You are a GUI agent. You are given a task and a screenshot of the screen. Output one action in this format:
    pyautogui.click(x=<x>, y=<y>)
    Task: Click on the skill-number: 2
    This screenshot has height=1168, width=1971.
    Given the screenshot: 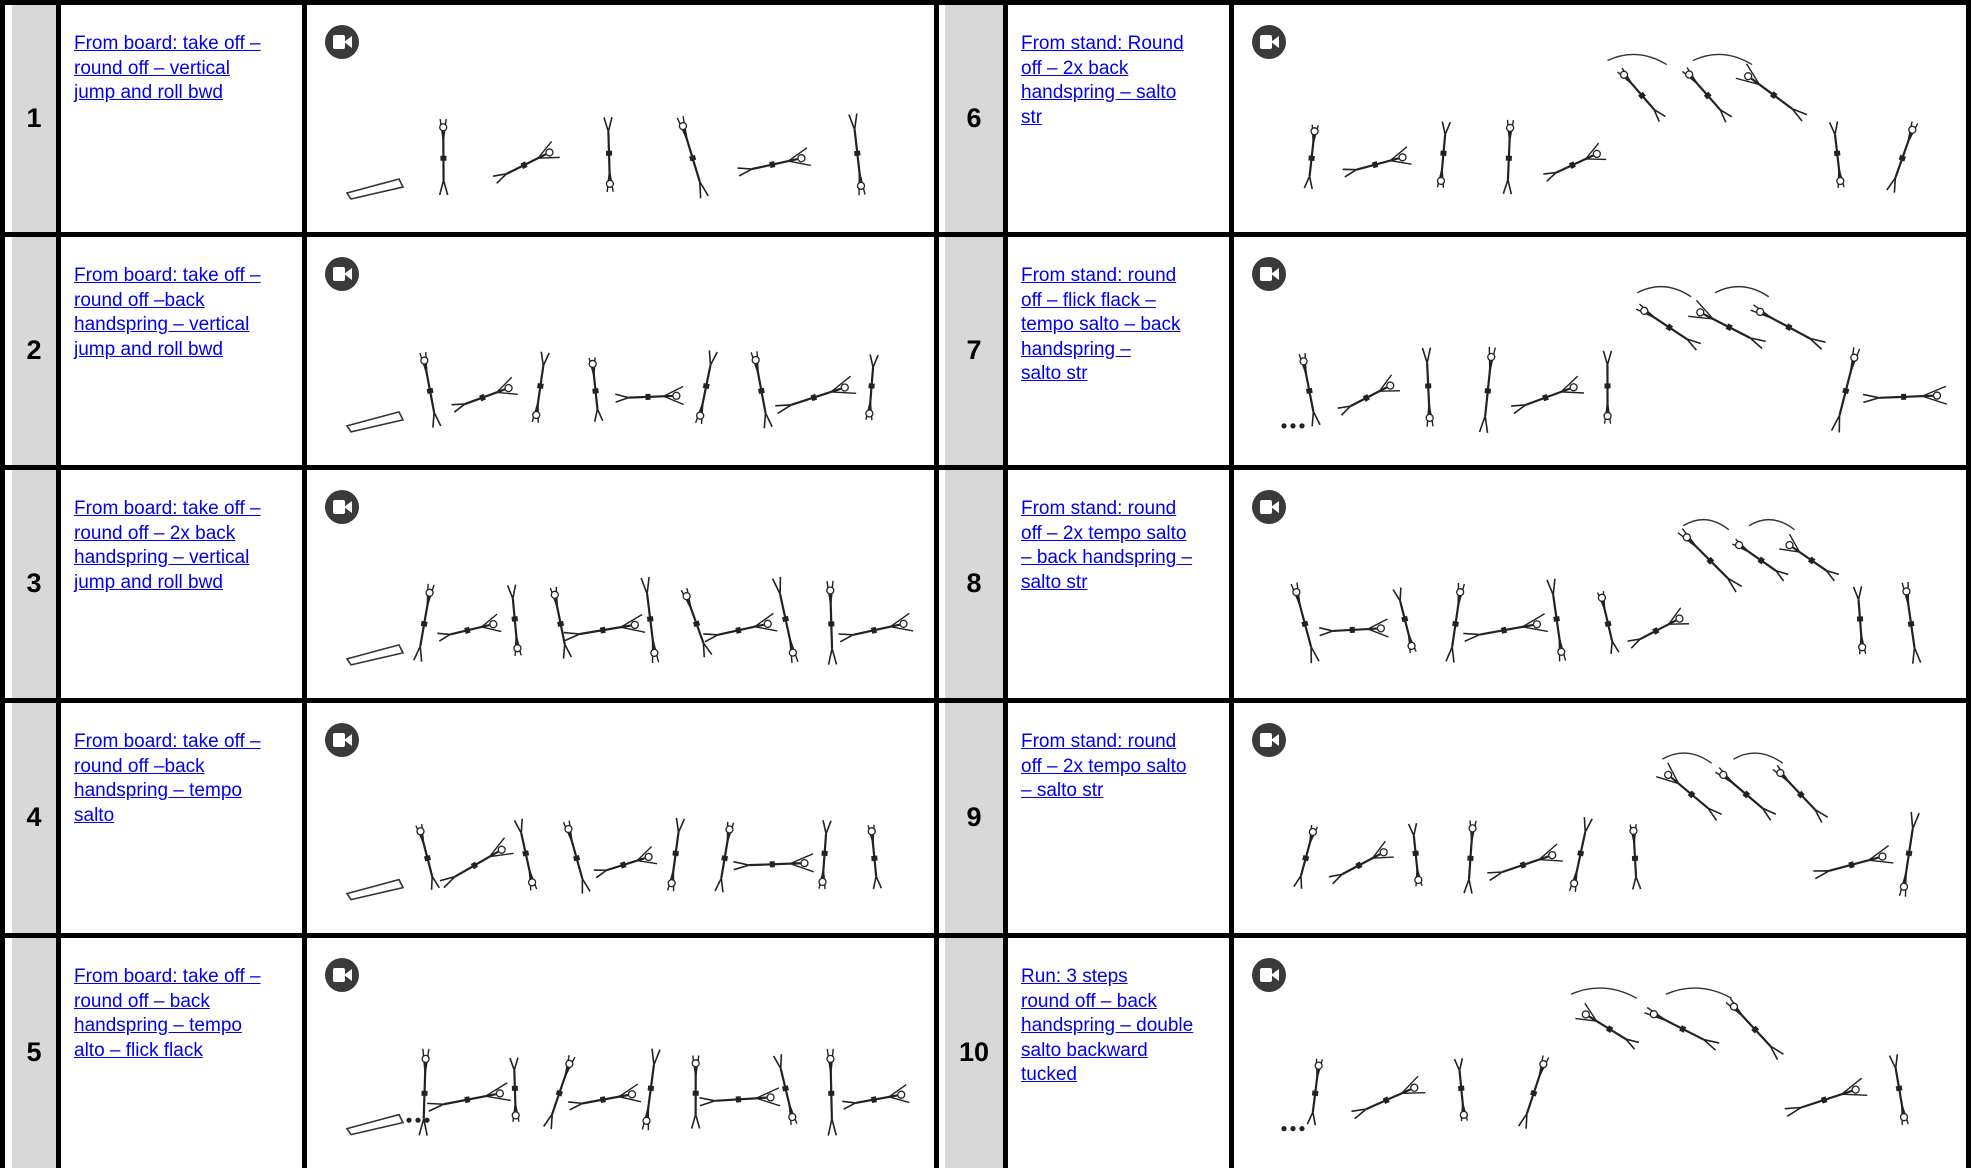 What is the action you would take?
    pyautogui.click(x=34, y=350)
    